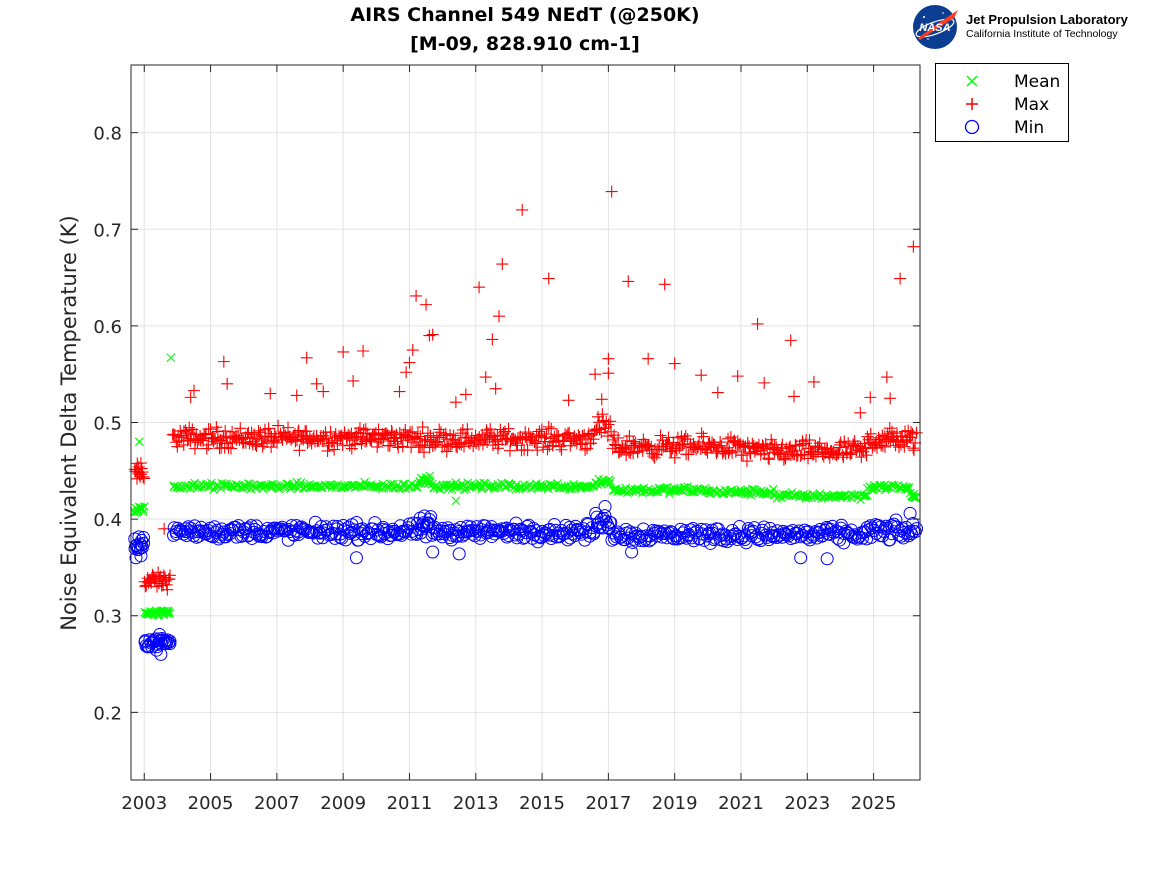 Image resolution: width=1167 pixels, height=875 pixels. I want to click on legend-marker-mean, so click(972, 81).